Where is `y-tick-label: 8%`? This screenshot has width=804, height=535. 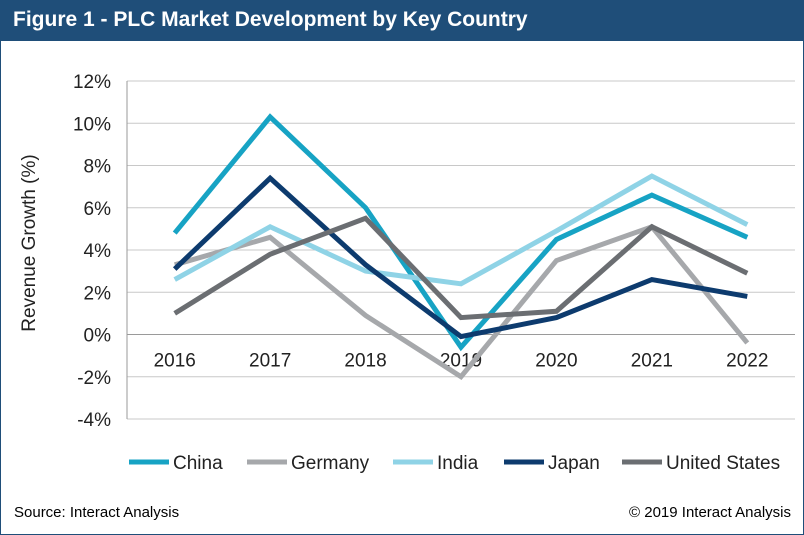
y-tick-label: 8% is located at coordinates (98, 167).